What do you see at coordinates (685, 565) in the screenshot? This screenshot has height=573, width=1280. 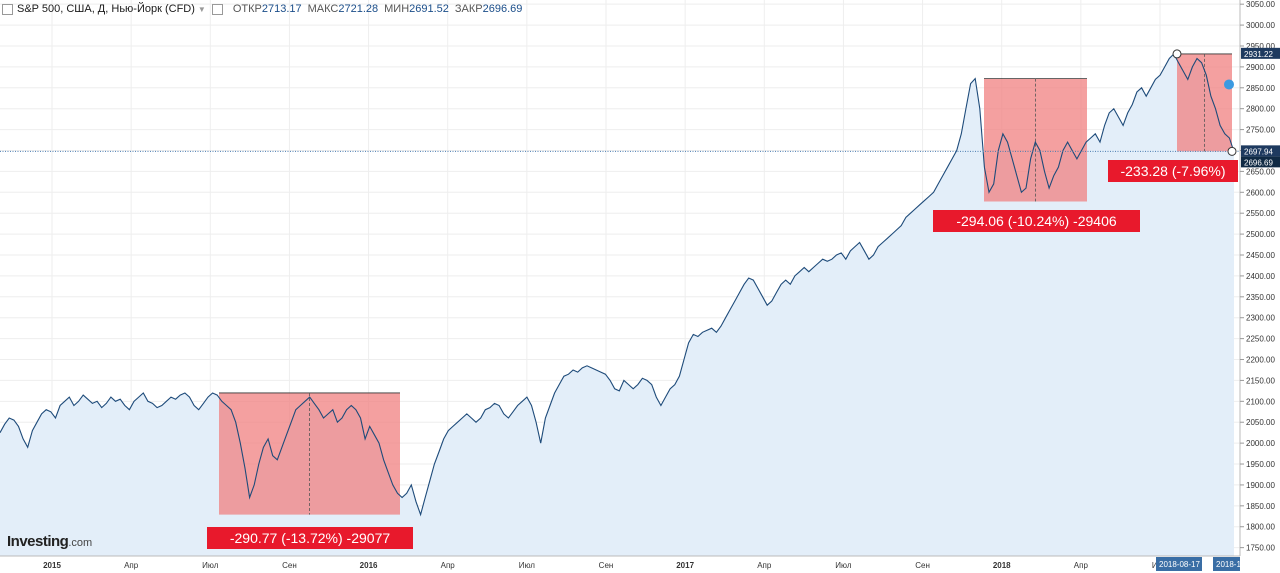 I see `x-tick-label: 2017` at bounding box center [685, 565].